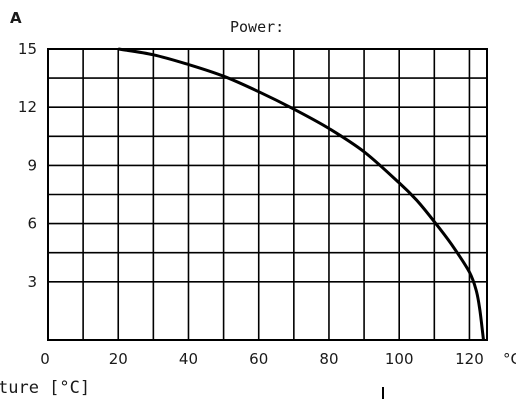 Image resolution: width=516 pixels, height=399 pixels. Describe the element at coordinates (118, 359) in the screenshot. I see `x-tick-label: 20` at that location.